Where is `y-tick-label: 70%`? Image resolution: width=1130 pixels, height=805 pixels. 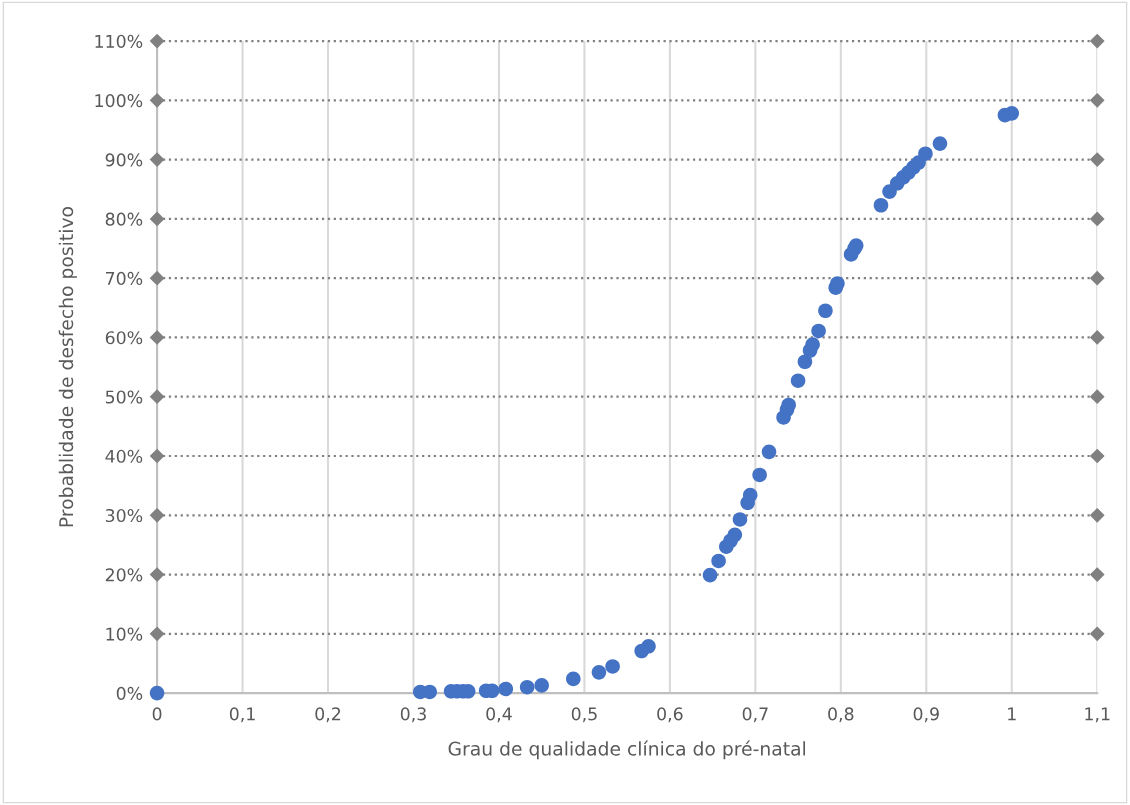
y-tick-label: 70% is located at coordinates (124, 278).